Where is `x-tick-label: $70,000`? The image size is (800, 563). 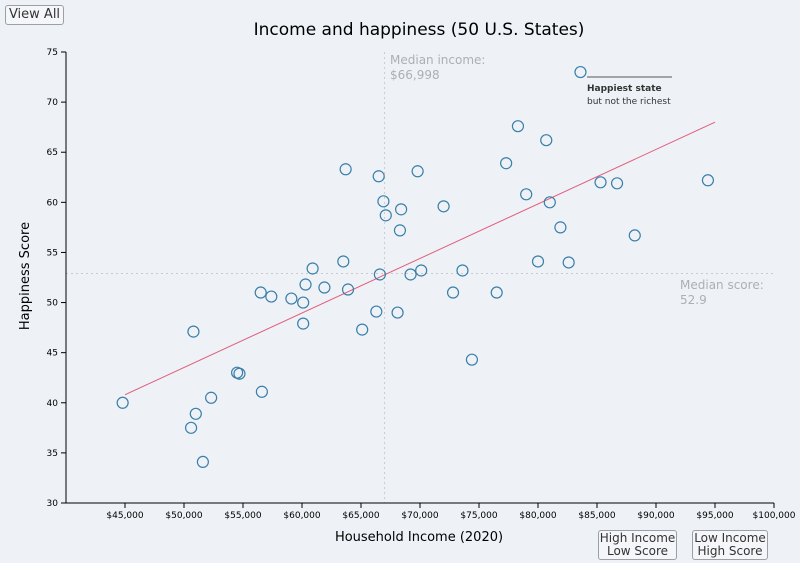 x-tick-label: $70,000 is located at coordinates (419, 516).